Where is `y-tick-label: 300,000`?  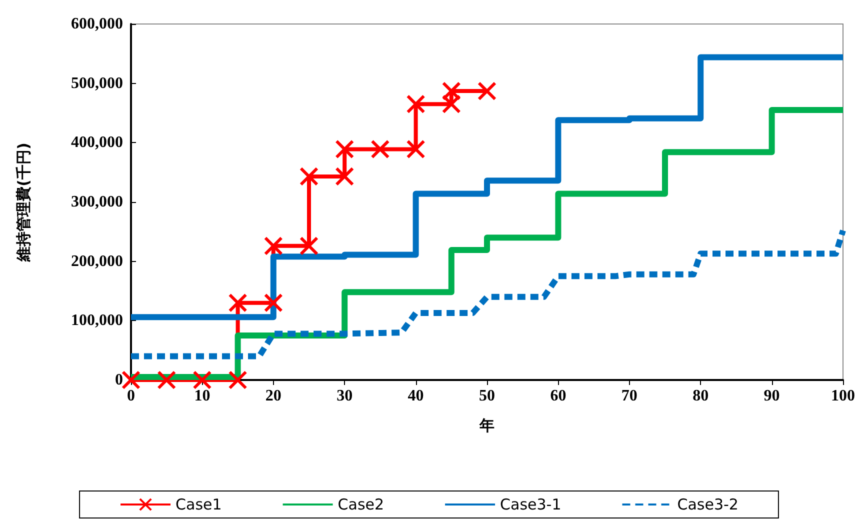
y-tick-label: 300,000 is located at coordinates (97, 202).